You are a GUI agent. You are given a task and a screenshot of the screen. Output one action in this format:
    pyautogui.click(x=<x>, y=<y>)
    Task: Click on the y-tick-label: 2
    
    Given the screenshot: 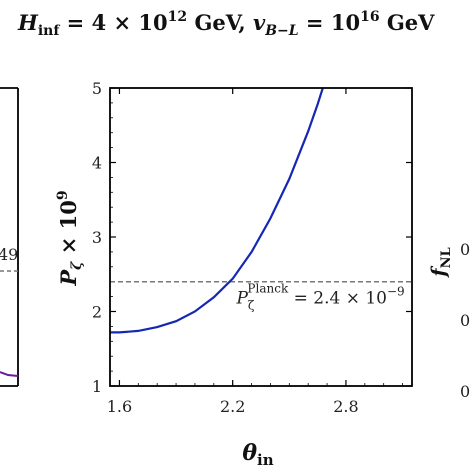 What is the action you would take?
    pyautogui.click(x=97, y=312)
    